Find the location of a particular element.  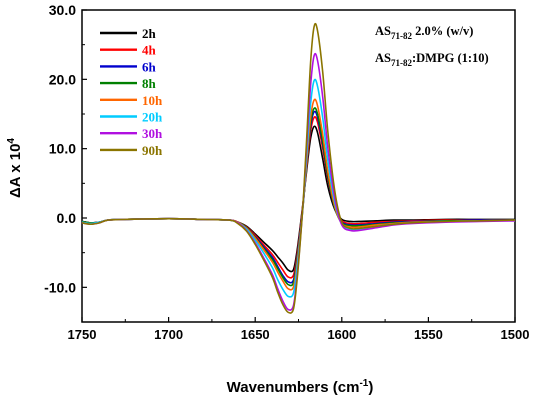

x-axis-title: Wavenumbers (cm-1) is located at coordinates (300, 387).